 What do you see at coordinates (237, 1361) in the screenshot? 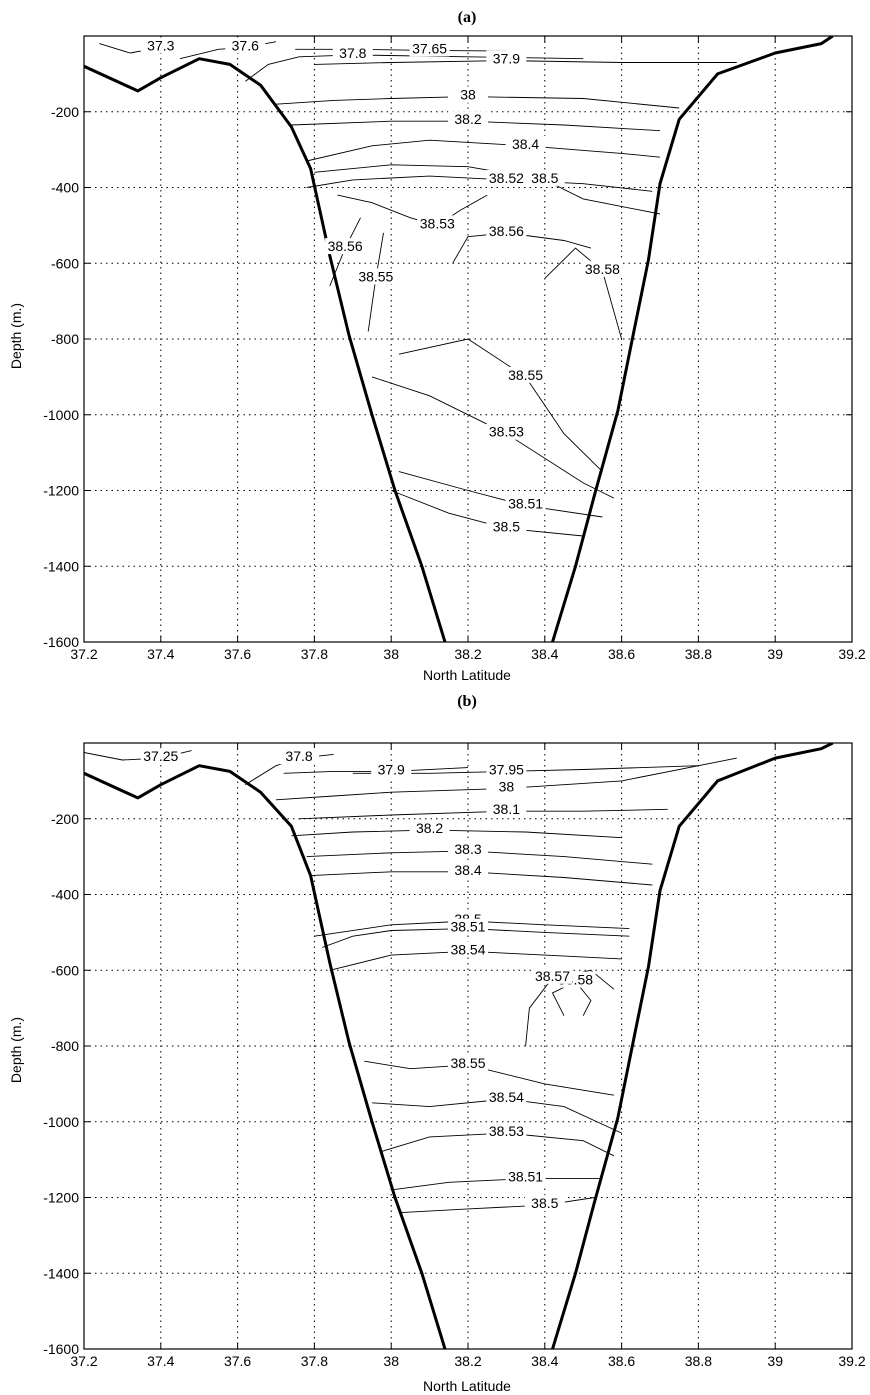
I see `x-tick-label-b: 37.6` at bounding box center [237, 1361].